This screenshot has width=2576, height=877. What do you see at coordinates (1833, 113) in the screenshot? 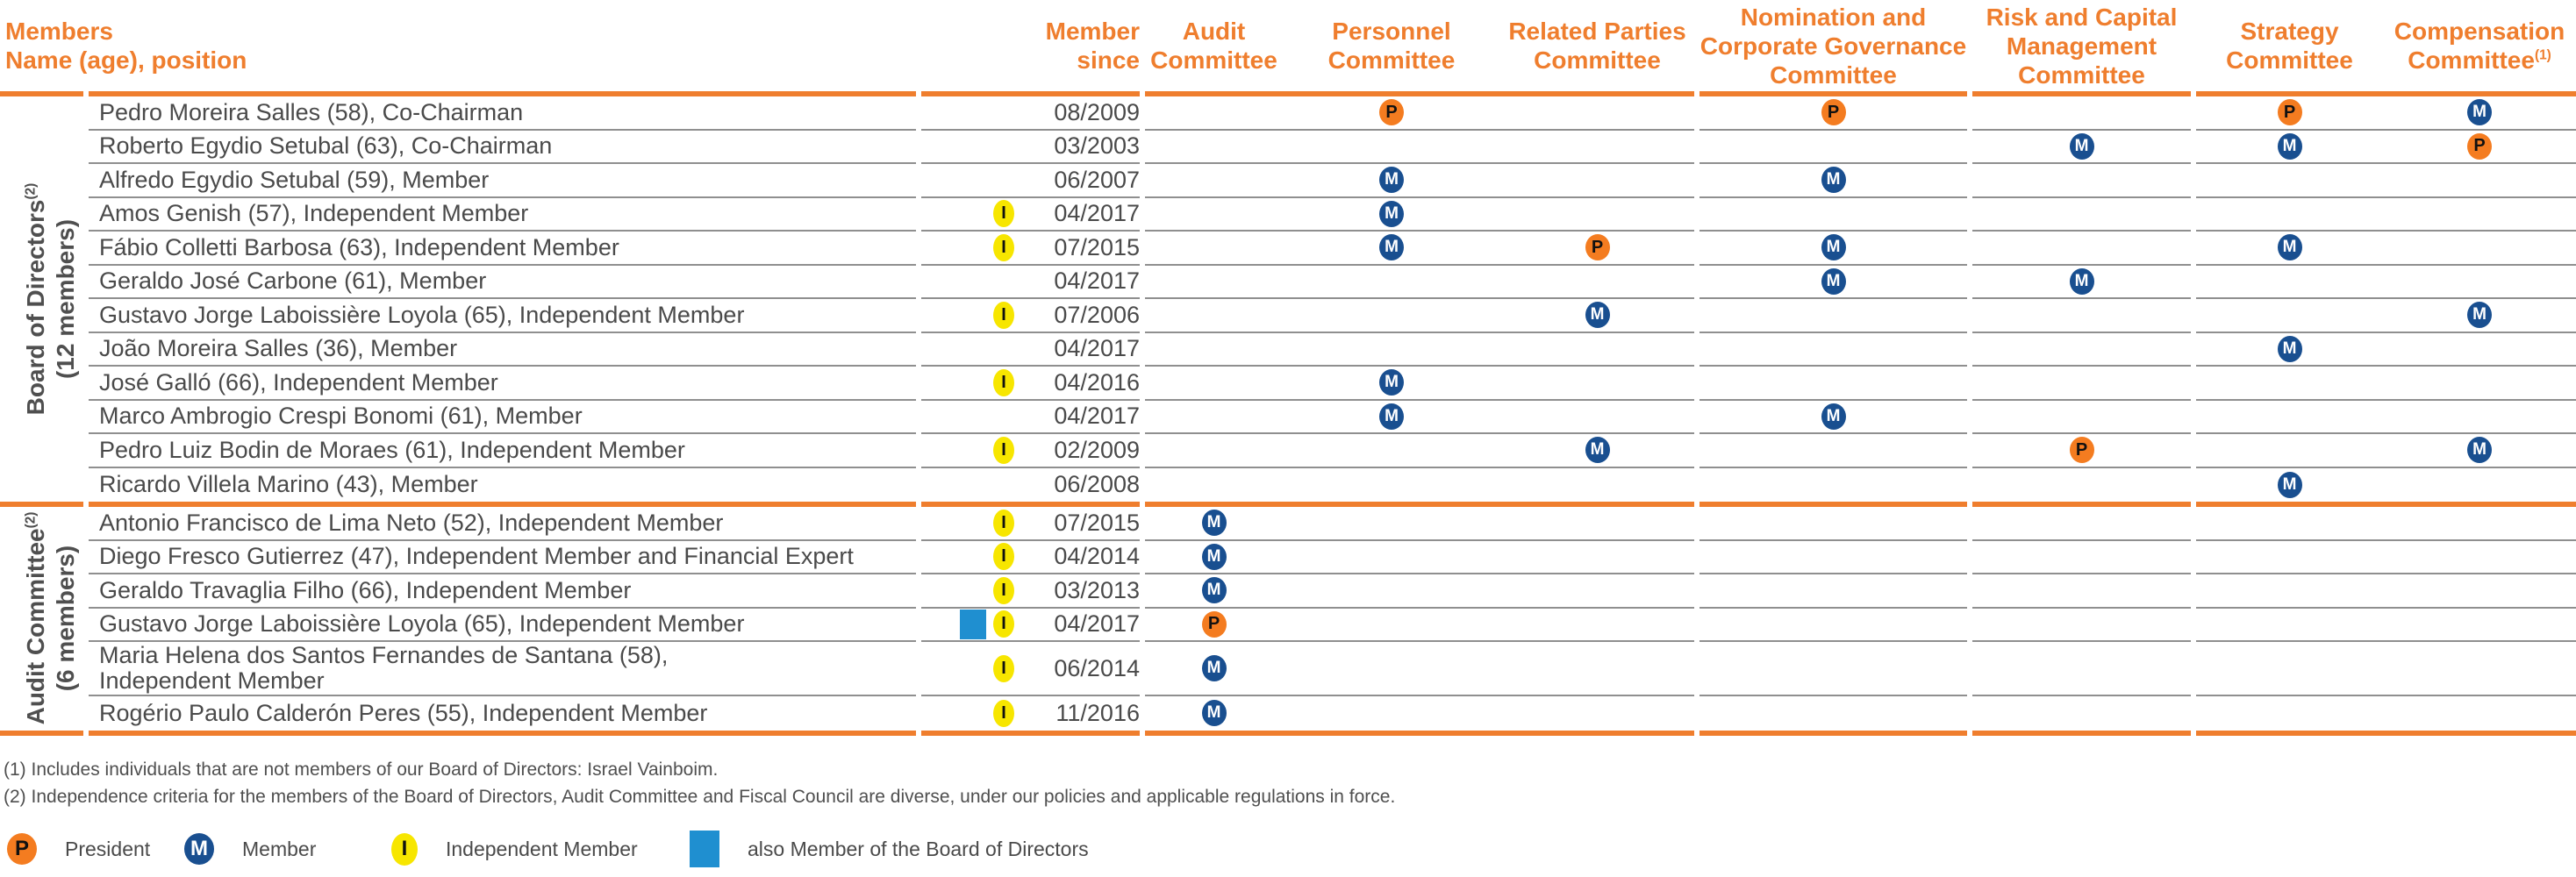
I see `nomination-governance-committee-cell: P` at bounding box center [1833, 113].